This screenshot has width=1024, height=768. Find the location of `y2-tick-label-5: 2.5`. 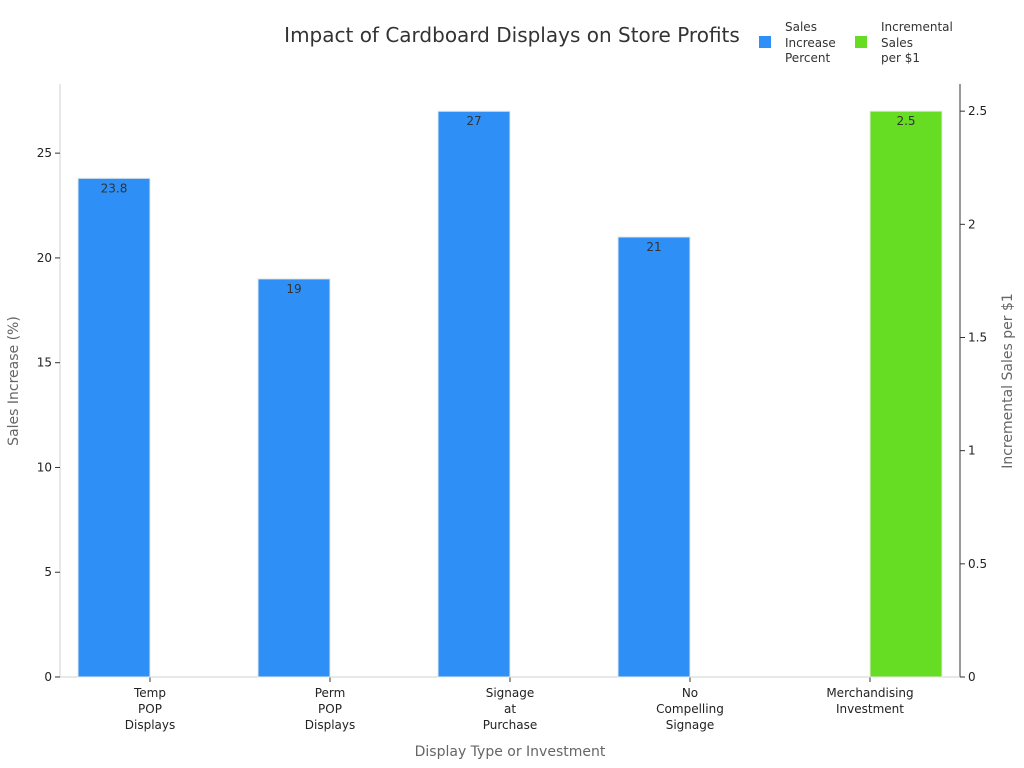

y2-tick-label-5: 2.5 is located at coordinates (977, 111).